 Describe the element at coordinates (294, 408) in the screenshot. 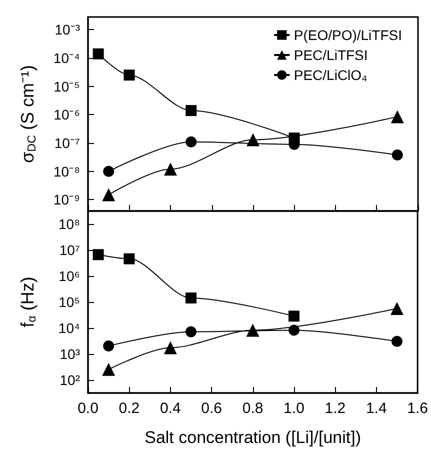

I see `x-tick-label: 1.0` at that location.